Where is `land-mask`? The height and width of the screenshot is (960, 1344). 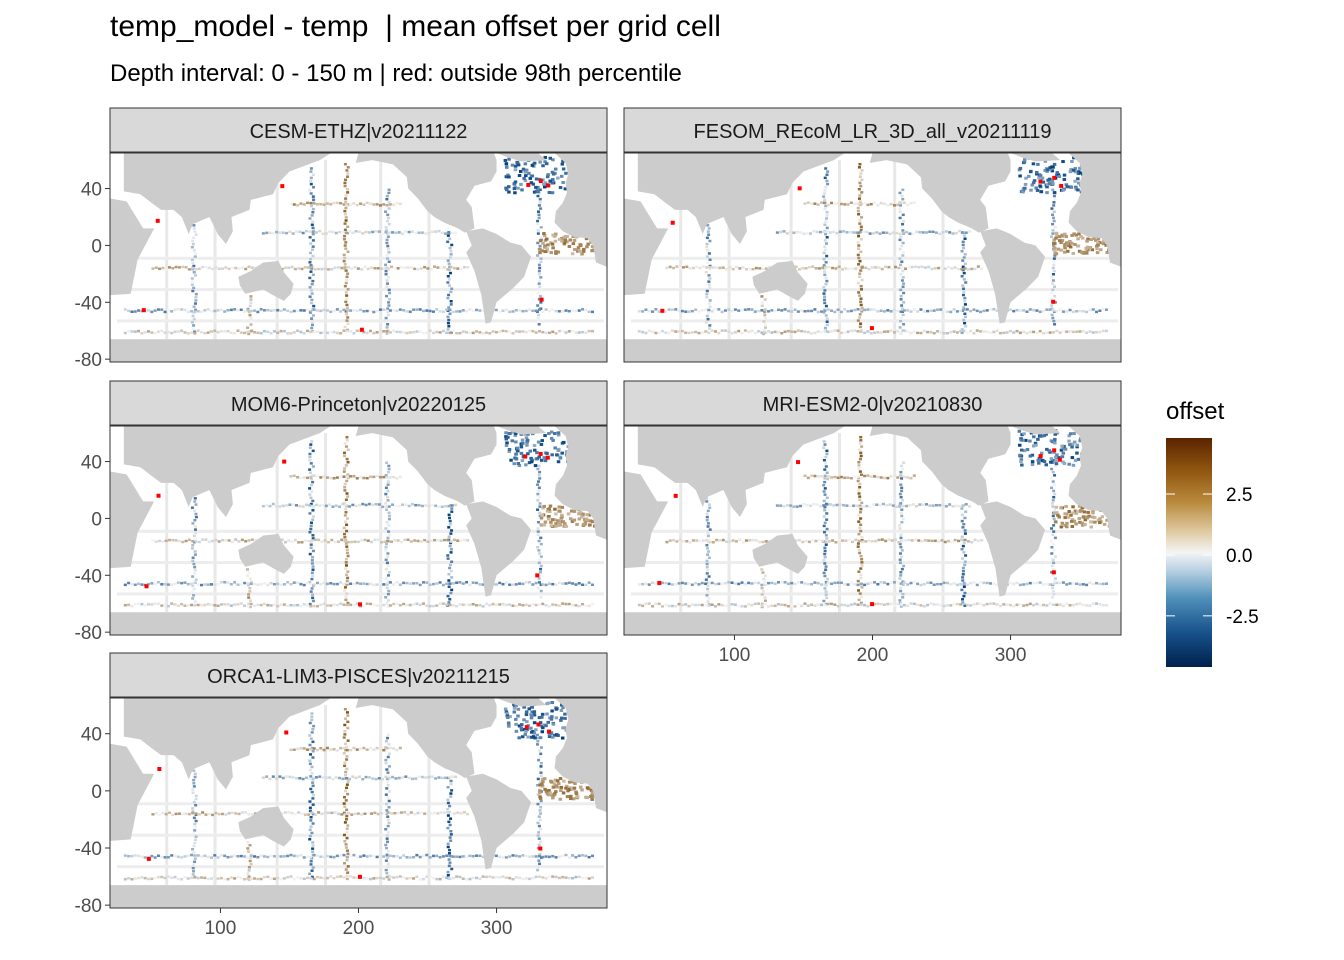 land-mask is located at coordinates (780, 554).